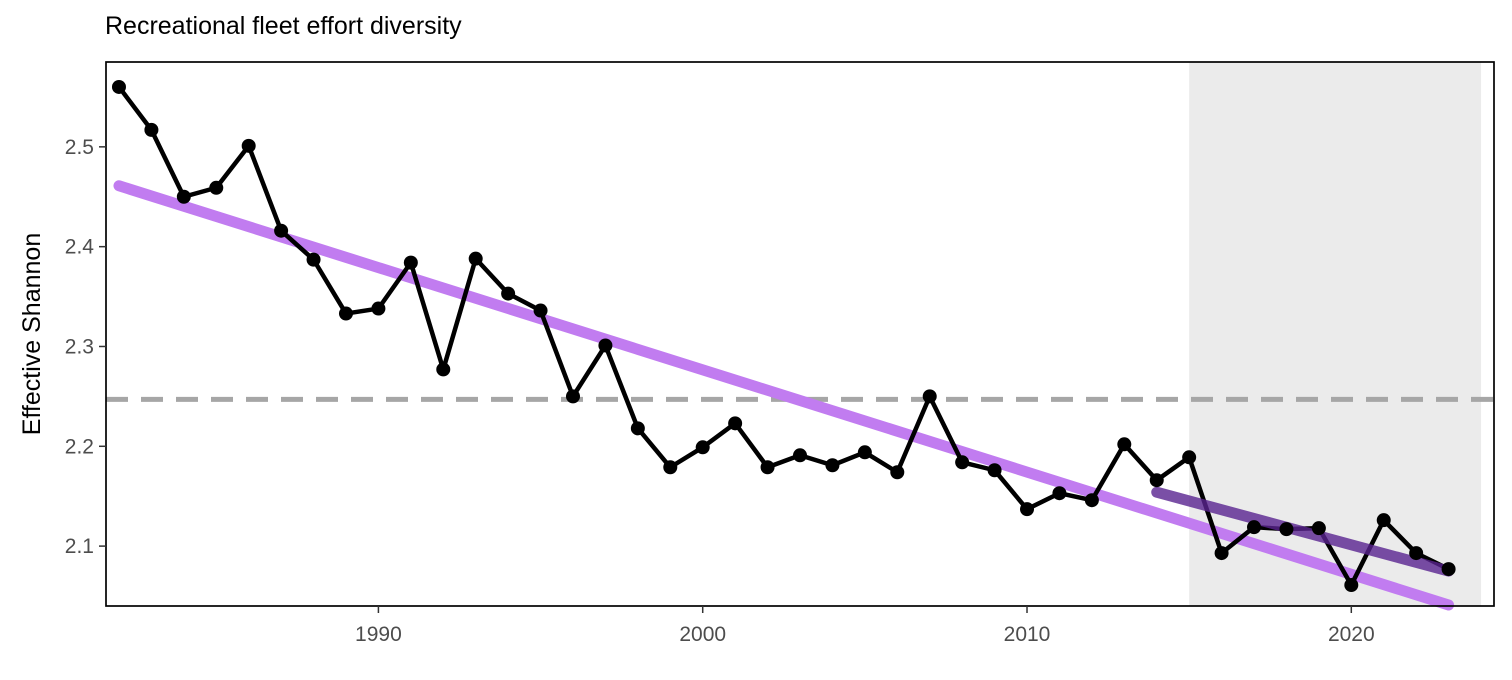 This screenshot has height=680, width=1512. Describe the element at coordinates (1027, 634) in the screenshot. I see `x-tick-label: 2010` at that location.